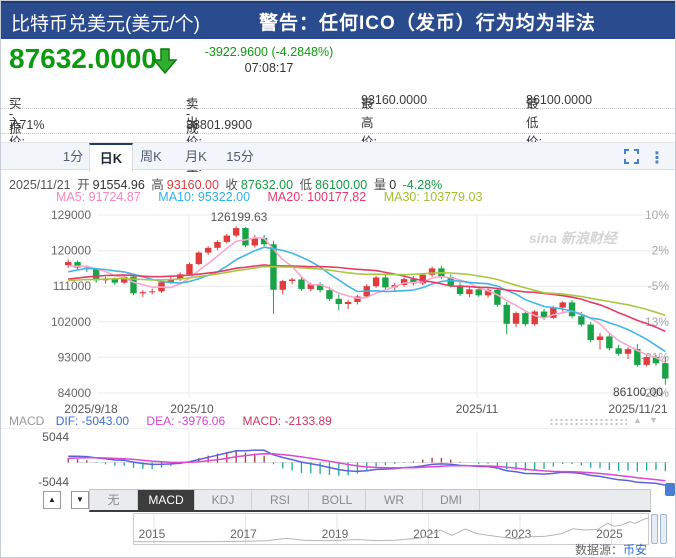 This screenshot has height=558, width=676. What do you see at coordinates (91, 409) in the screenshot?
I see `svg-text: 2025/9/18` at bounding box center [91, 409].